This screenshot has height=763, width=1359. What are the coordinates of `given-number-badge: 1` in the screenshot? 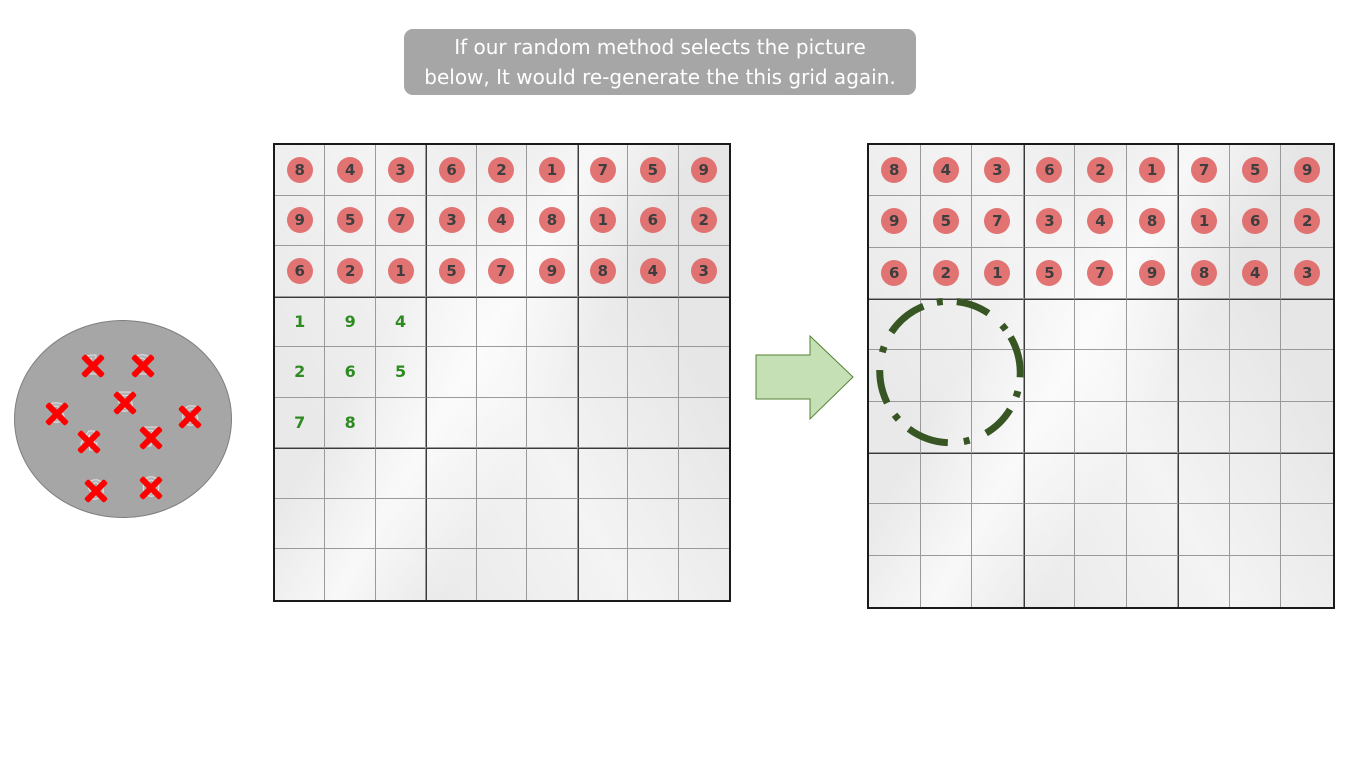 It's located at (1152, 170).